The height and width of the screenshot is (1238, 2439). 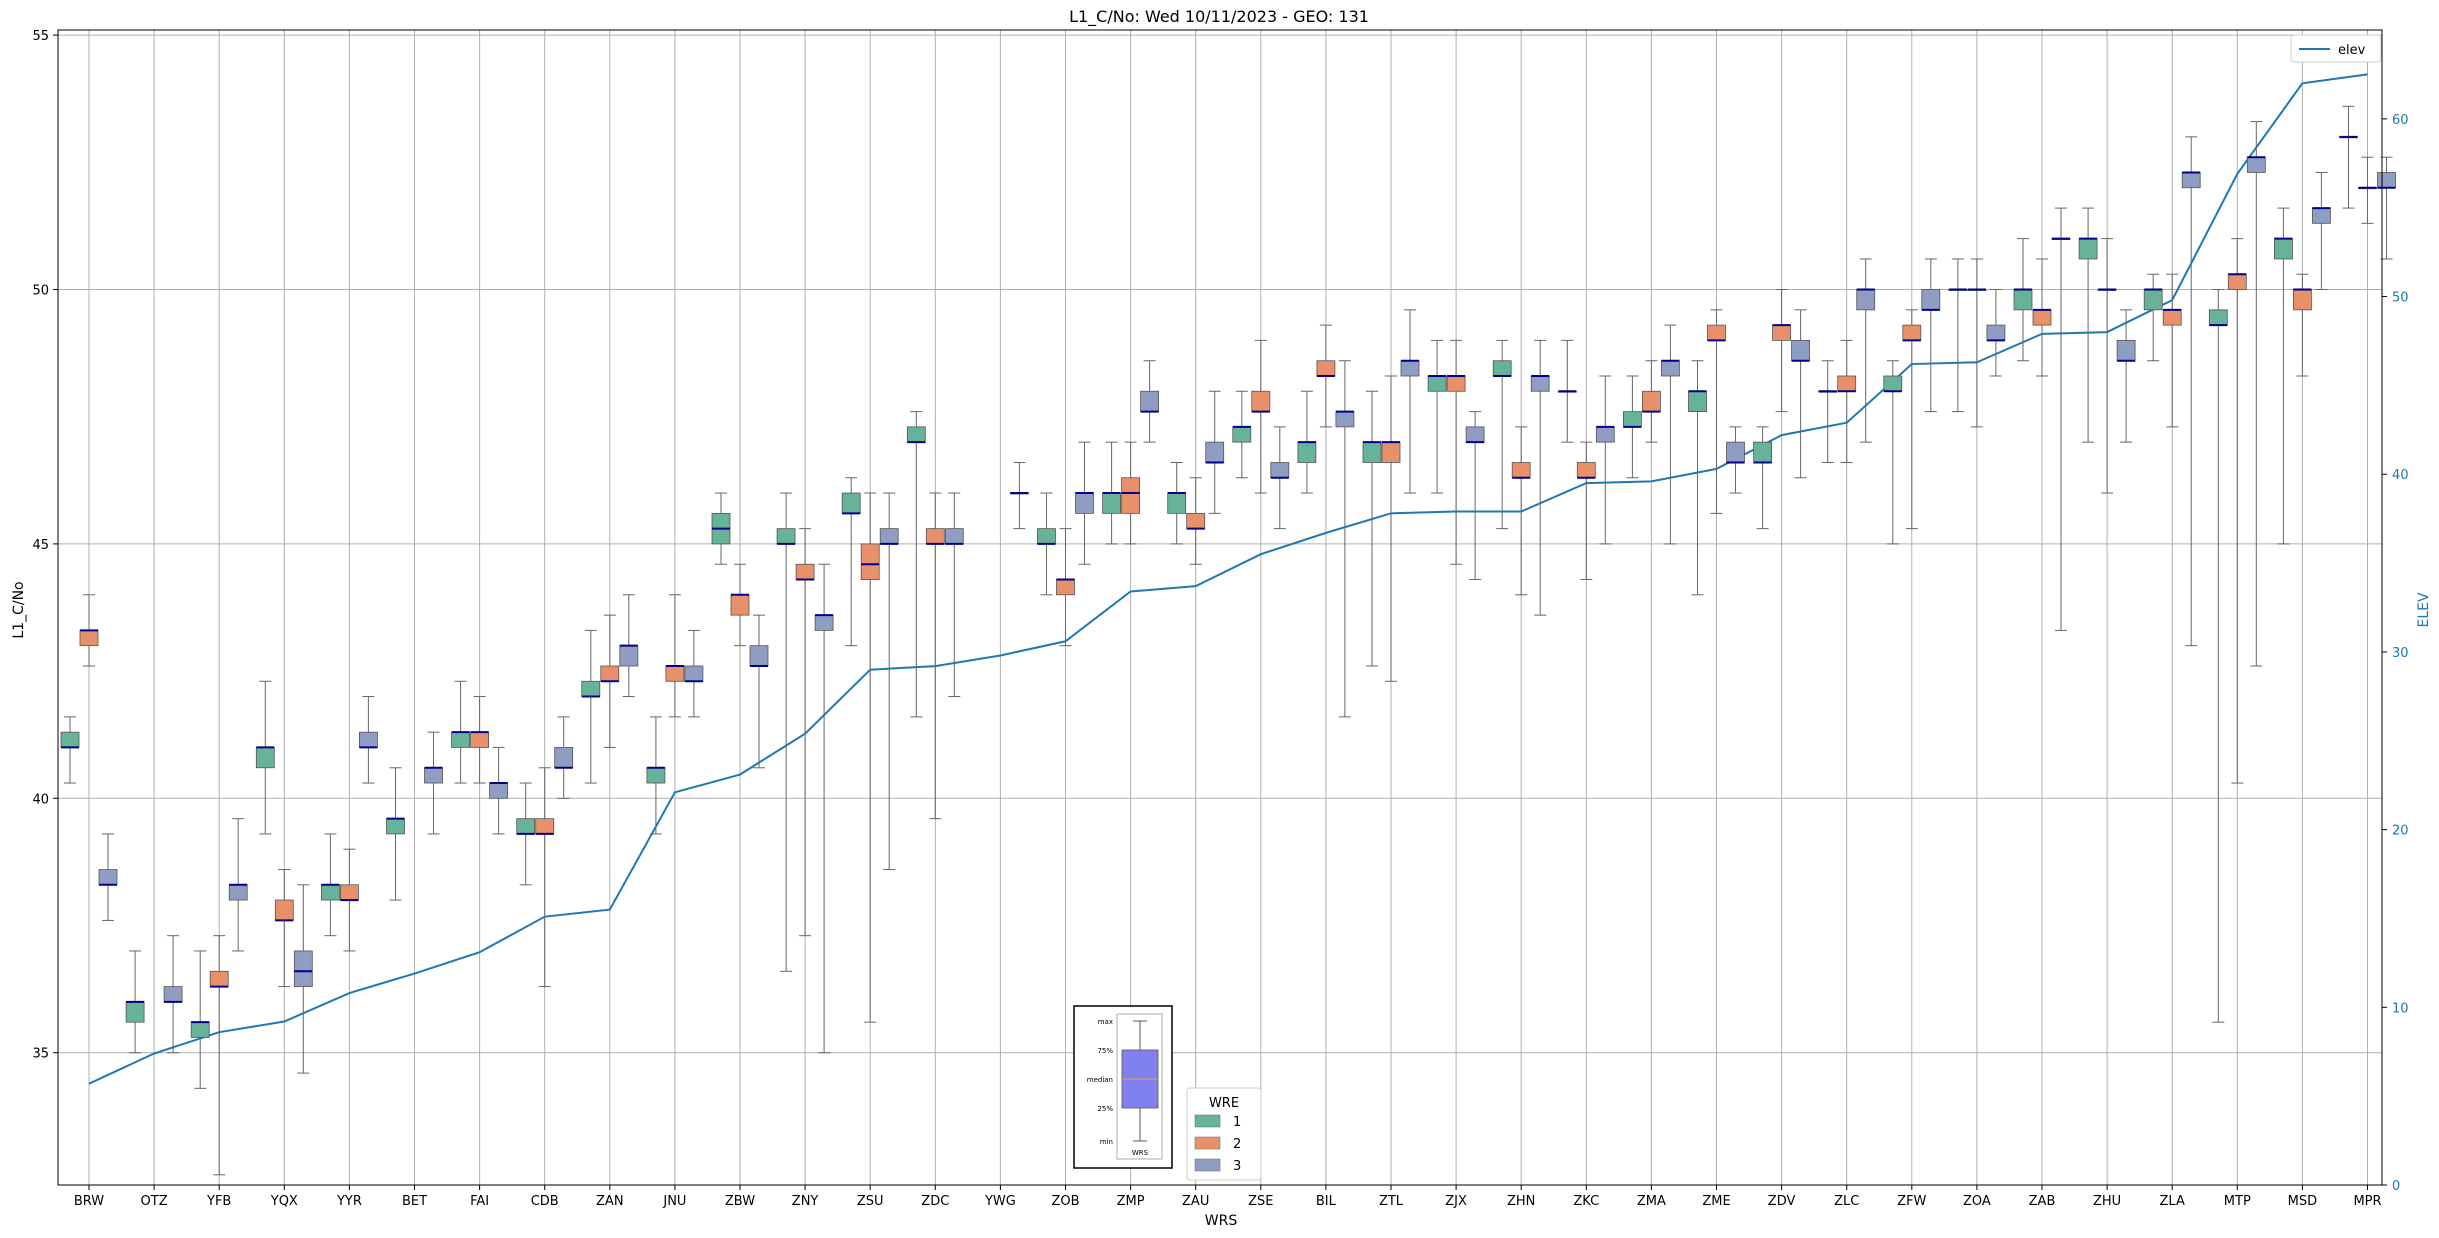 I want to click on x-tick-label: ZHU, so click(x=2107, y=1201).